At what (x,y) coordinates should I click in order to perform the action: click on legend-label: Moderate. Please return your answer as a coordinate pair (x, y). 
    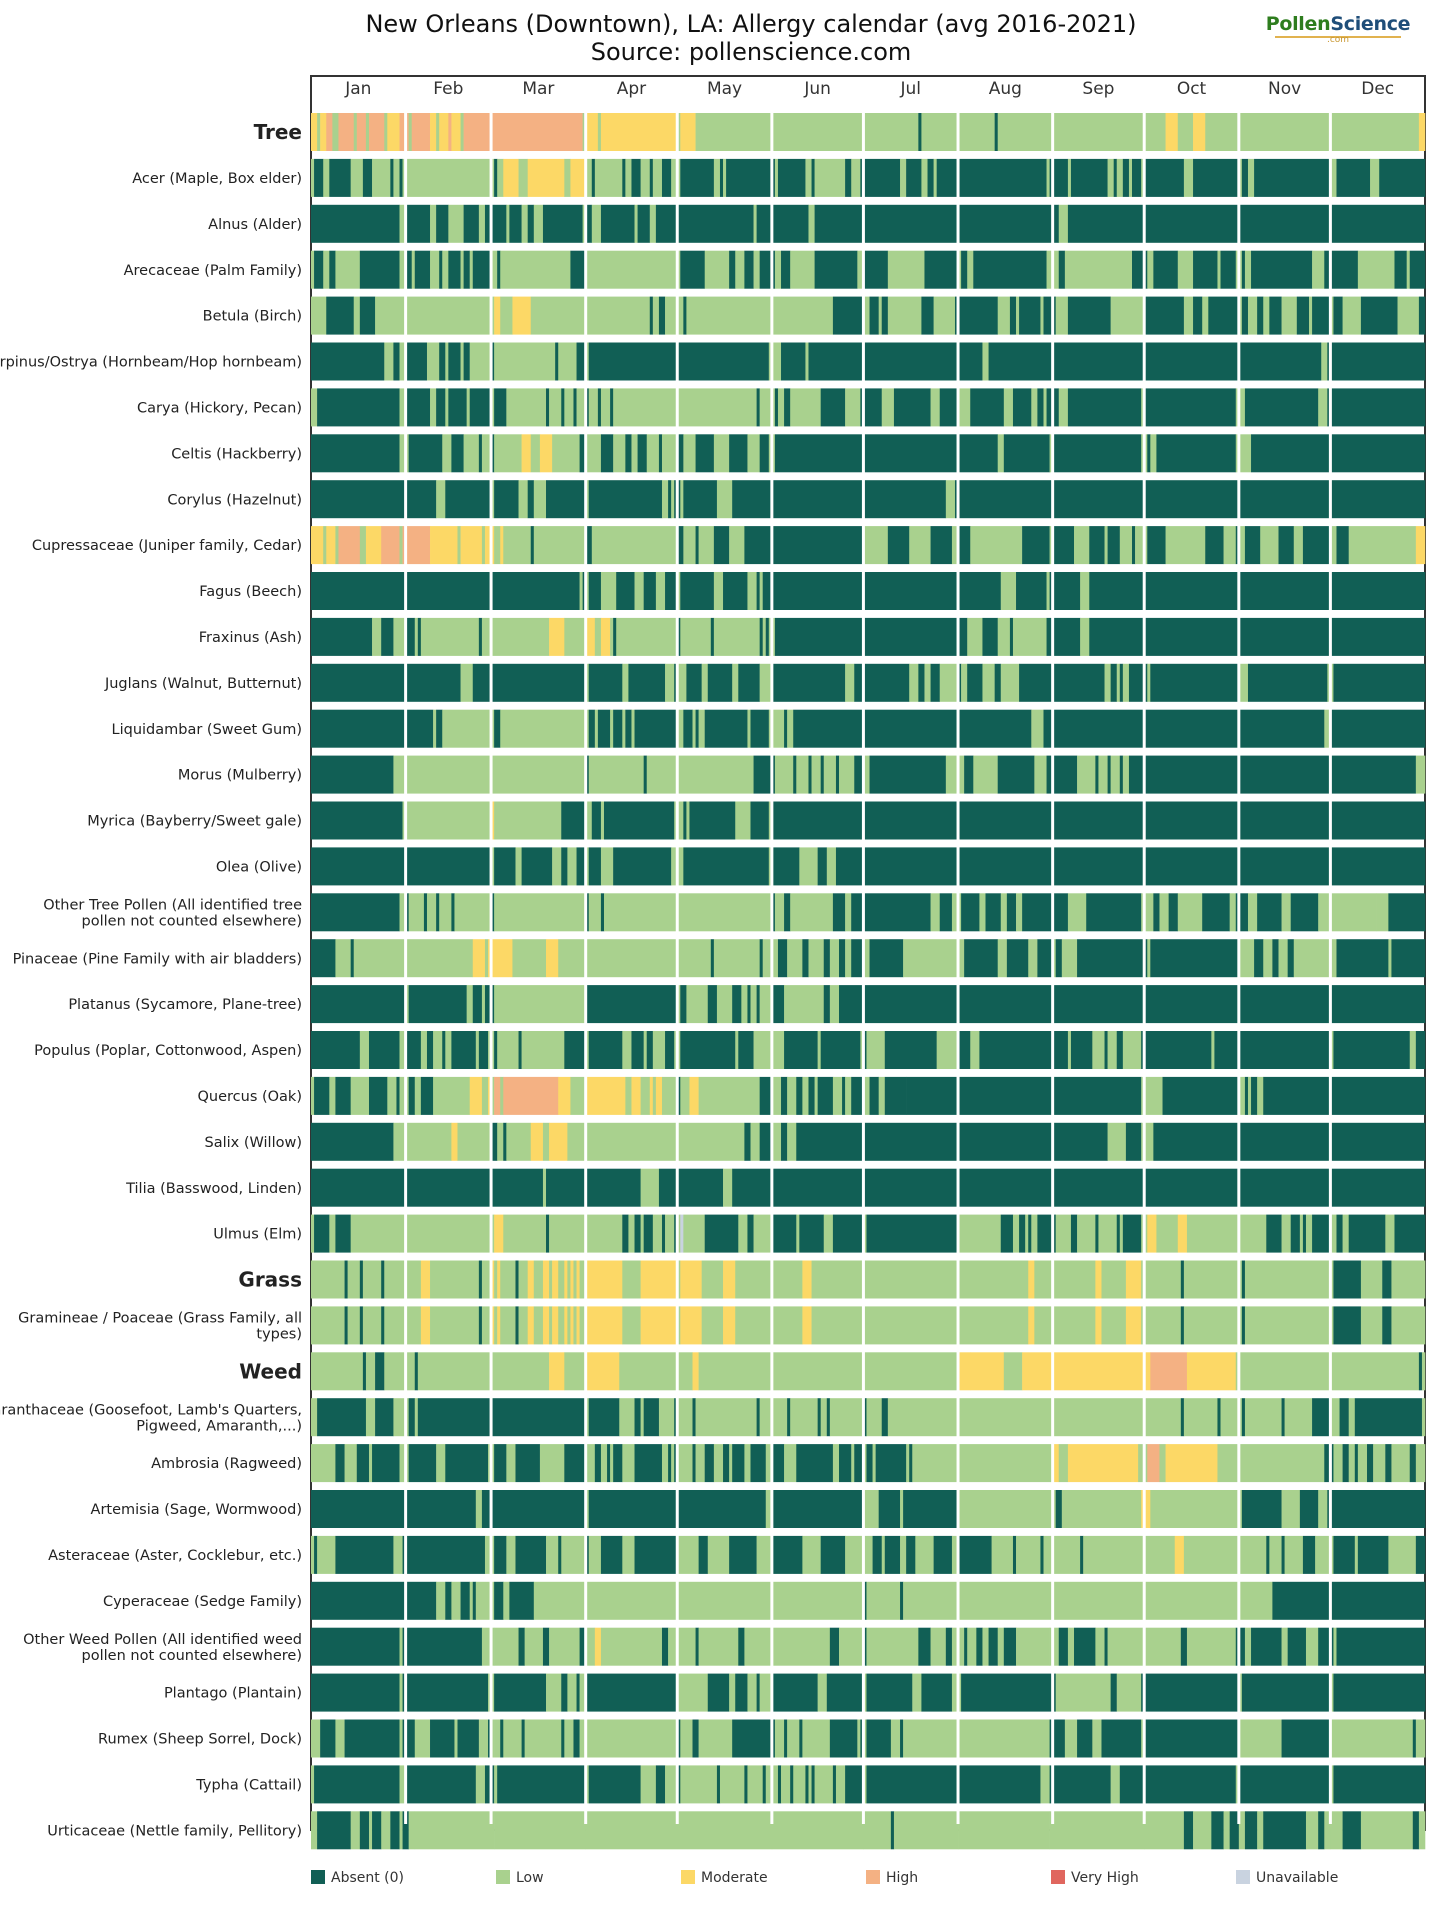
    Looking at the image, I should click on (734, 1878).